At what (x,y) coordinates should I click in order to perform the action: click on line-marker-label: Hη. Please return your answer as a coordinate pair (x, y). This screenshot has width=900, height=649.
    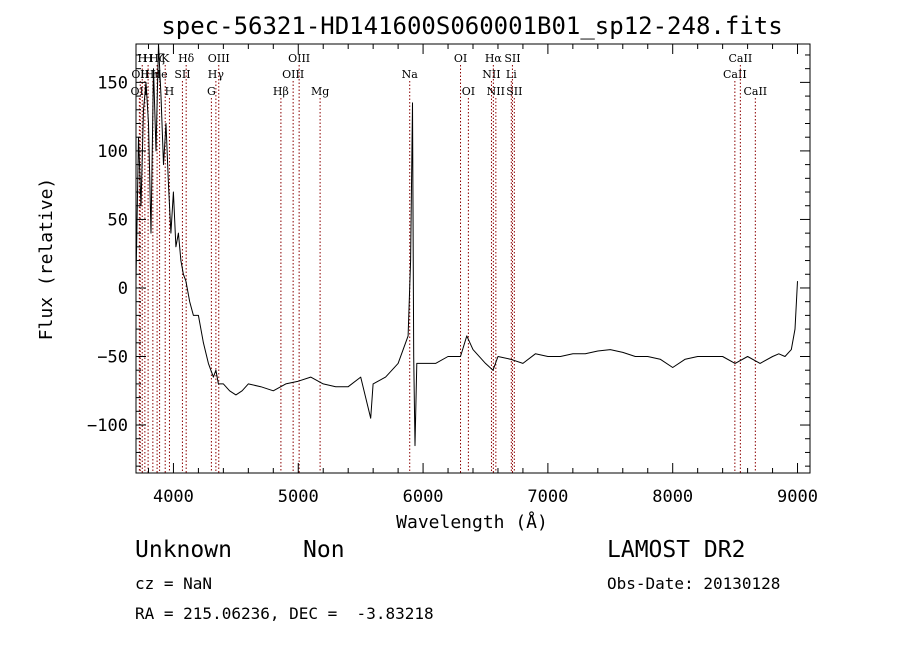
    Looking at the image, I should click on (153, 74).